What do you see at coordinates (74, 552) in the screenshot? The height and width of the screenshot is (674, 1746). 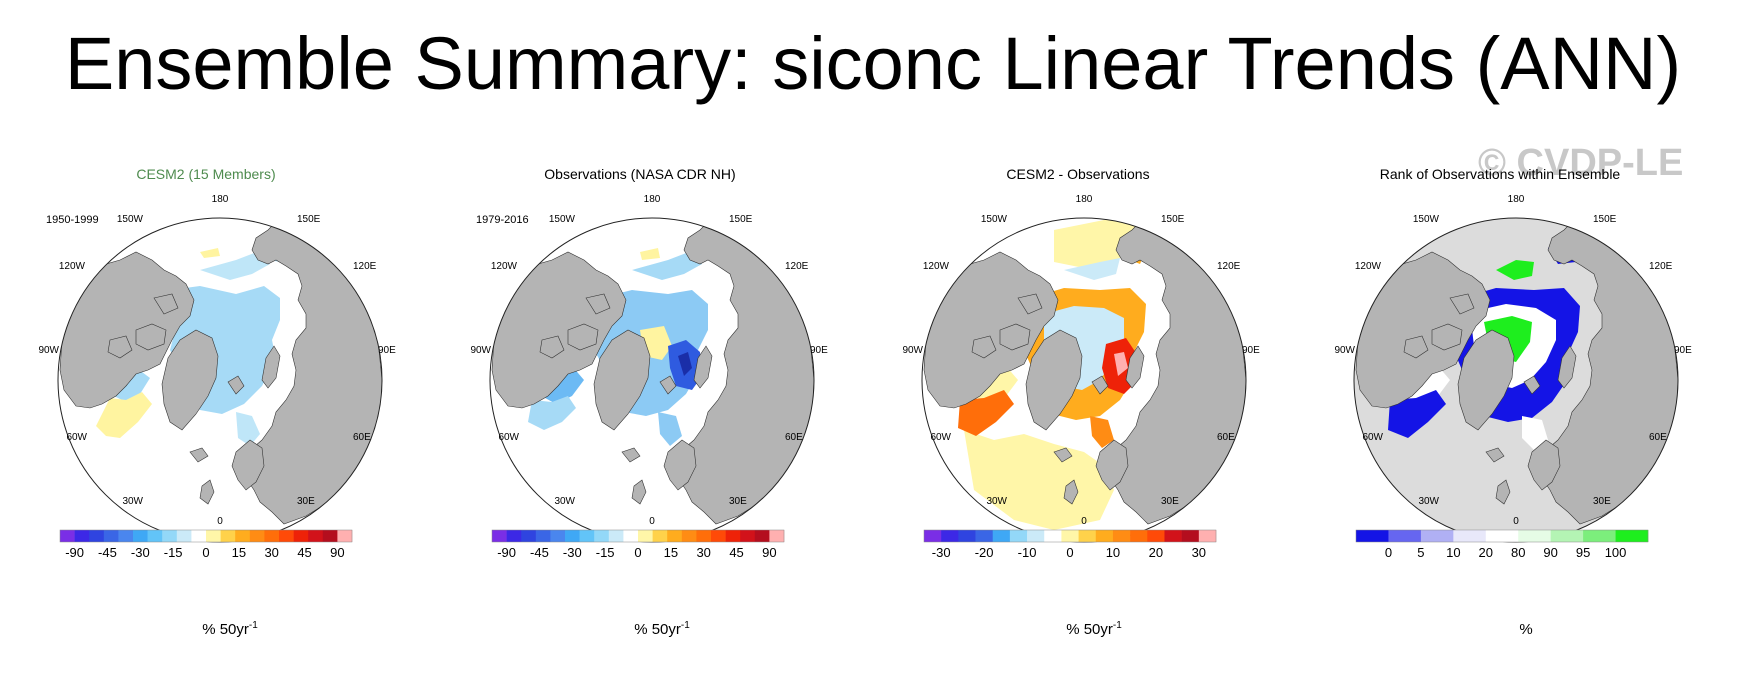 I see `colorbar-tick-label: -90` at bounding box center [74, 552].